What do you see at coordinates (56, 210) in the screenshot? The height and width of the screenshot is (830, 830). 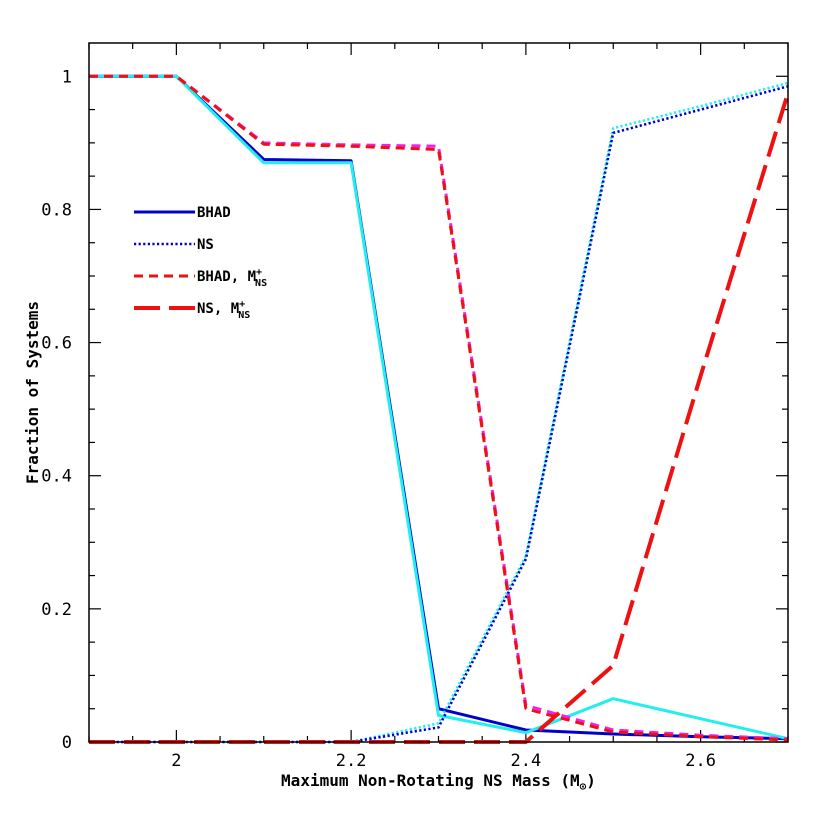 I see `y-tick-label: 0.8` at bounding box center [56, 210].